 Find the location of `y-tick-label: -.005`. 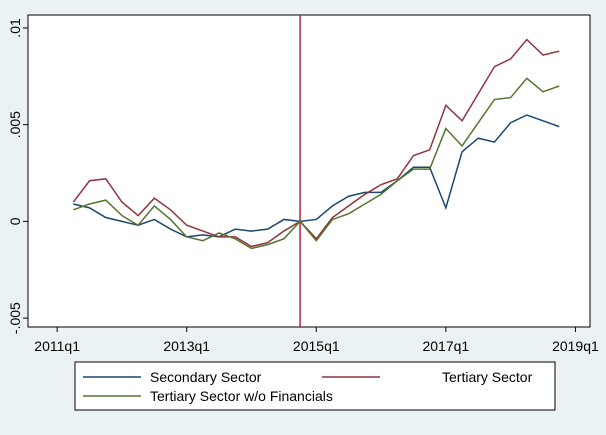

y-tick-label: -.005 is located at coordinates (15, 318).